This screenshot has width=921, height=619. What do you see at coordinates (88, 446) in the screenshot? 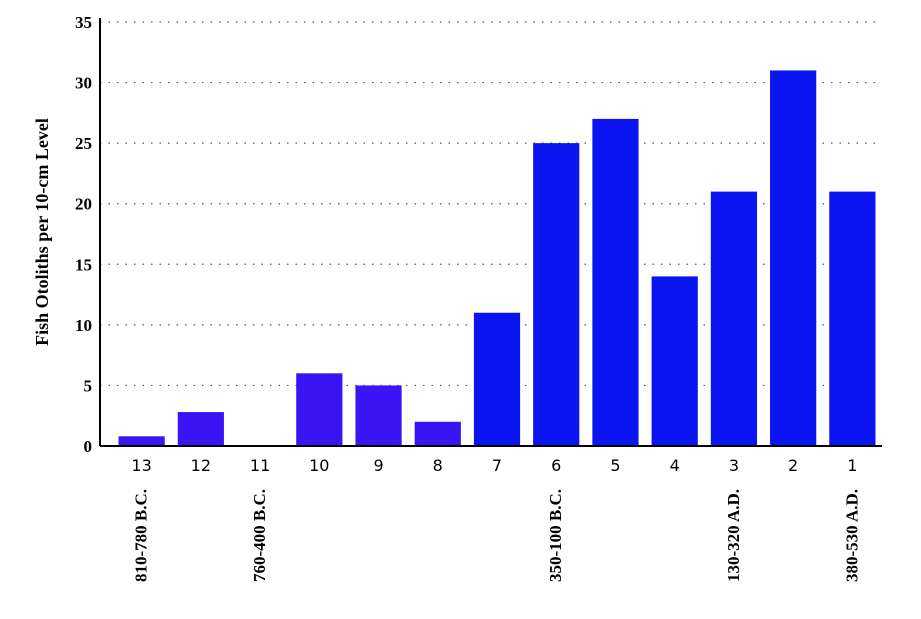
I see `y-tick-label: 0` at bounding box center [88, 446].